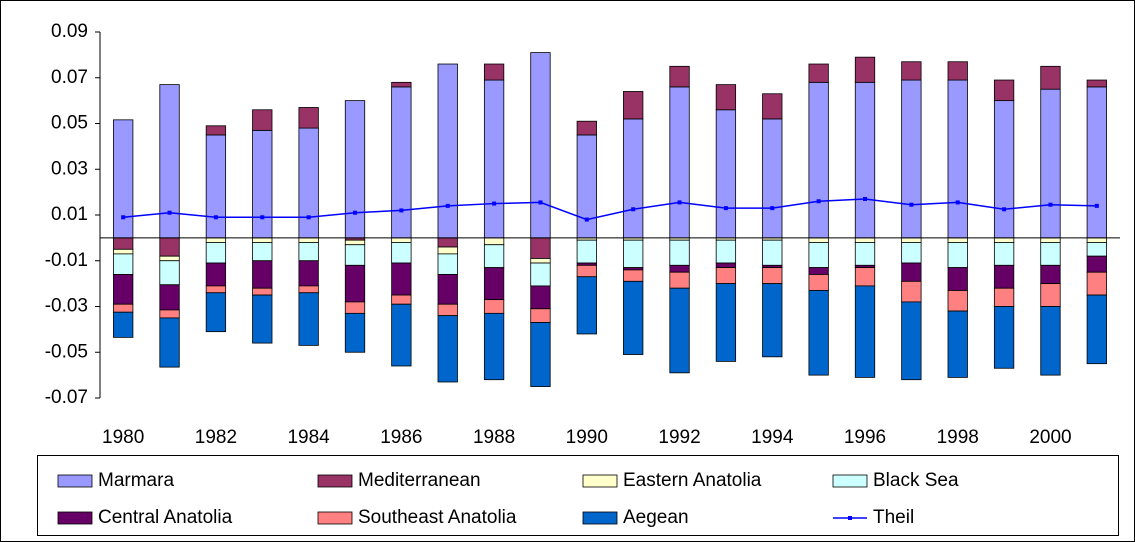 This screenshot has height=542, width=1135. I want to click on legend-label: Mediterranean, so click(419, 480).